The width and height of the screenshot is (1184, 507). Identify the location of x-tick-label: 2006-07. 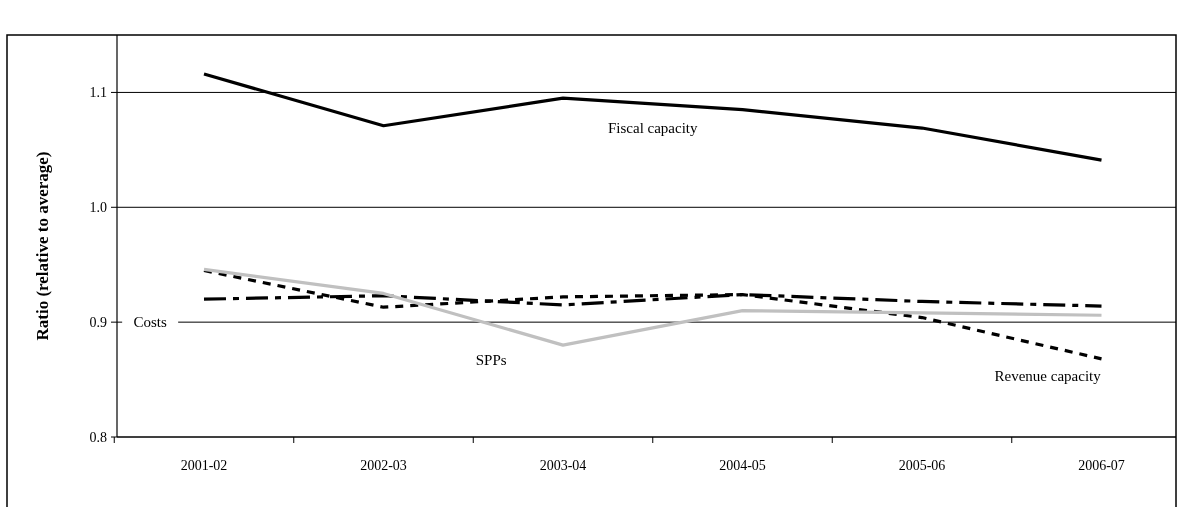
(1101, 465).